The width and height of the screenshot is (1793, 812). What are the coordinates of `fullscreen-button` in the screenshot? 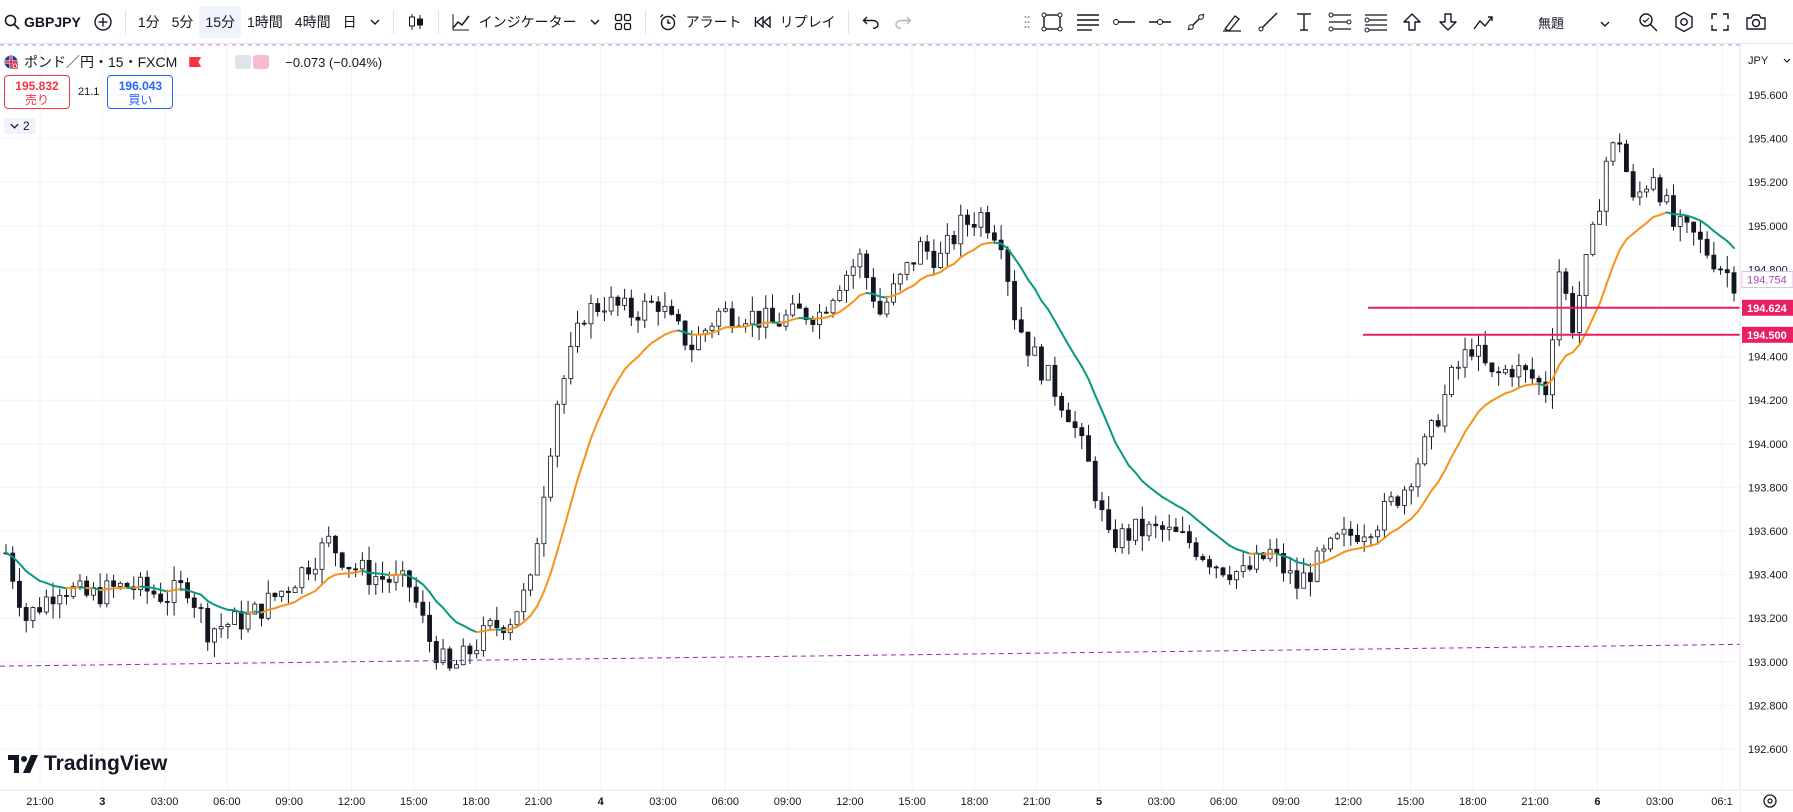 It's located at (1720, 22).